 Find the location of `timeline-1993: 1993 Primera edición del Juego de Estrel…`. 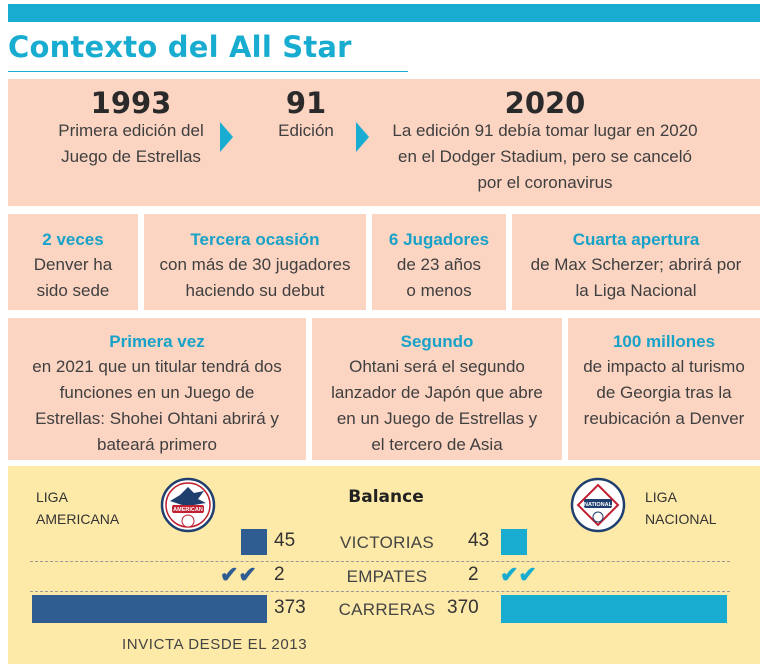

timeline-1993: 1993 Primera edición del Juego de Estrel… is located at coordinates (131, 128).